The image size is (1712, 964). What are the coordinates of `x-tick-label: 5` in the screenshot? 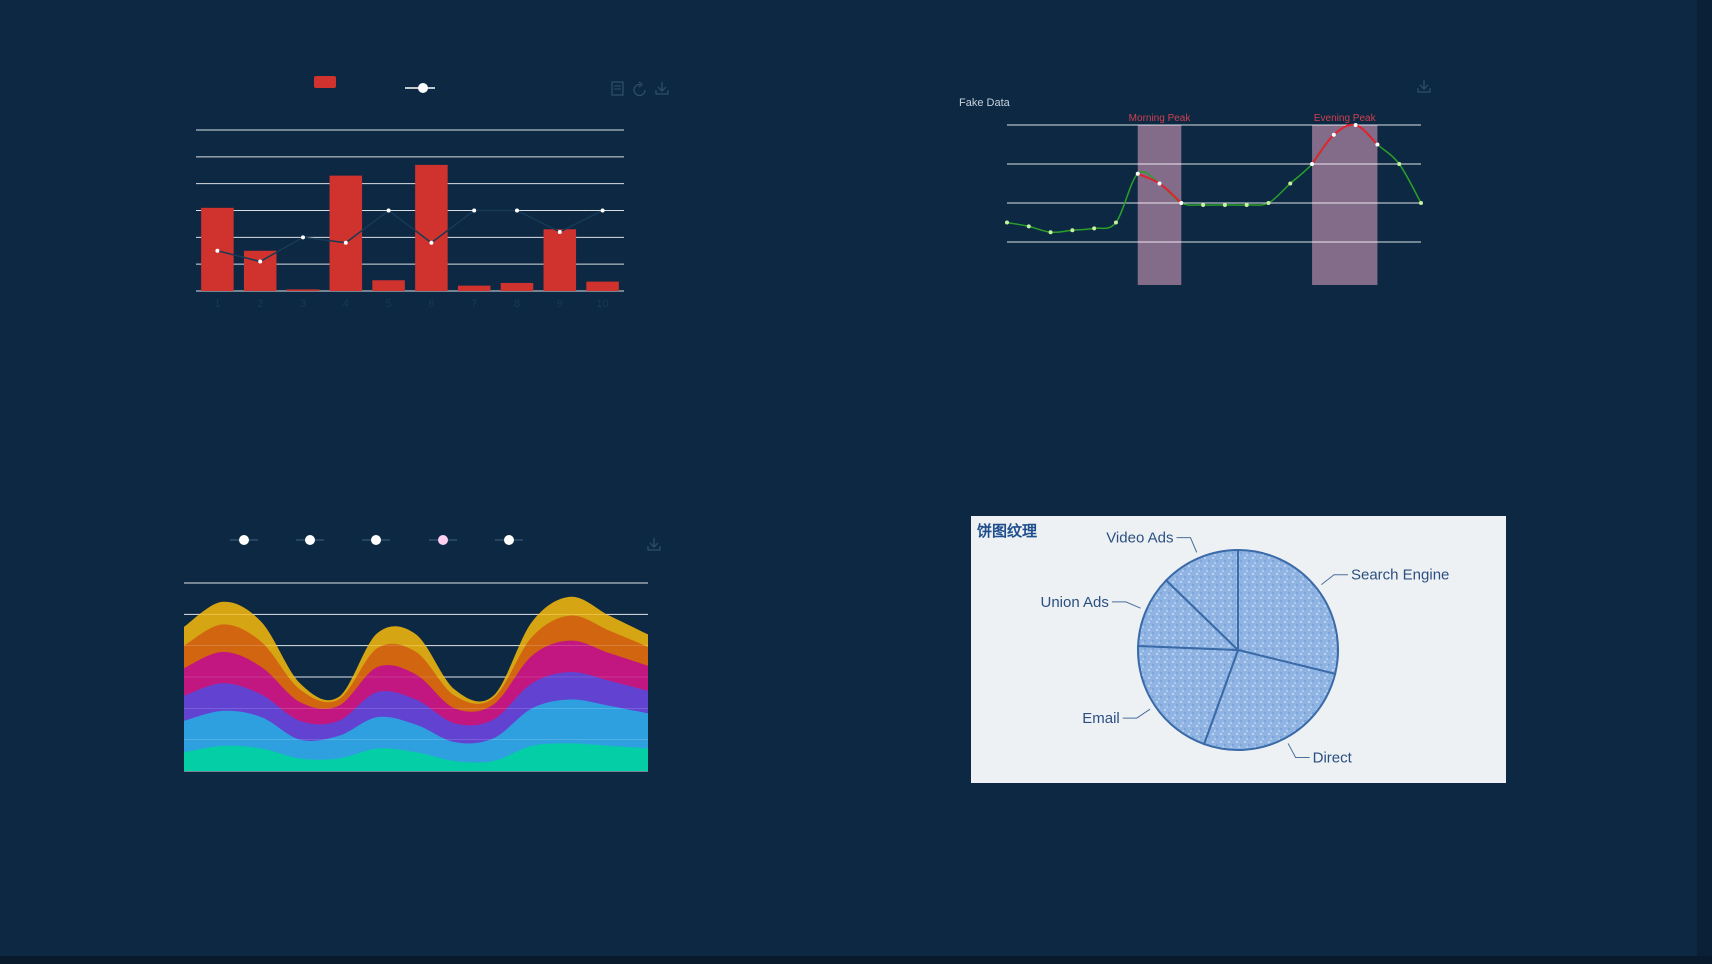 It's located at (389, 304).